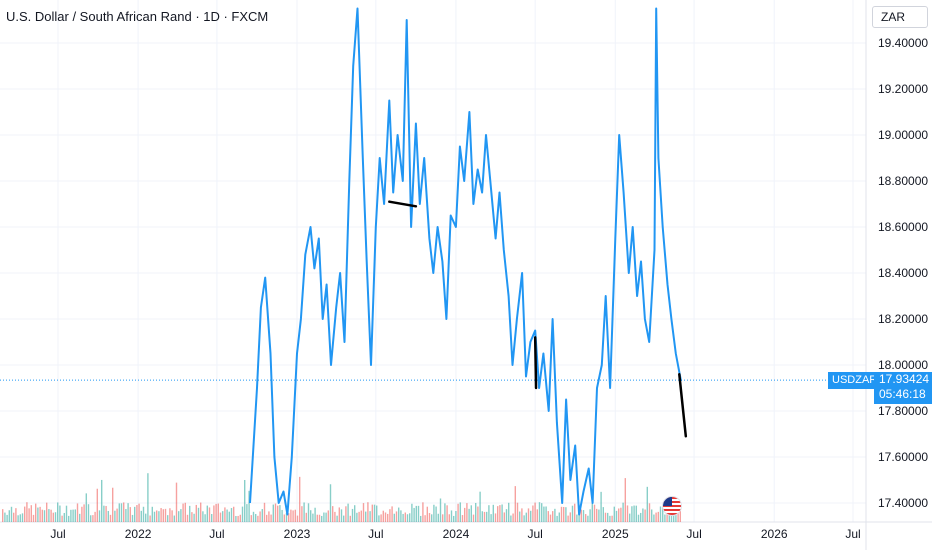 This screenshot has height=555, width=932. What do you see at coordinates (903, 457) in the screenshot?
I see `y-tick-label: 17.60000` at bounding box center [903, 457].